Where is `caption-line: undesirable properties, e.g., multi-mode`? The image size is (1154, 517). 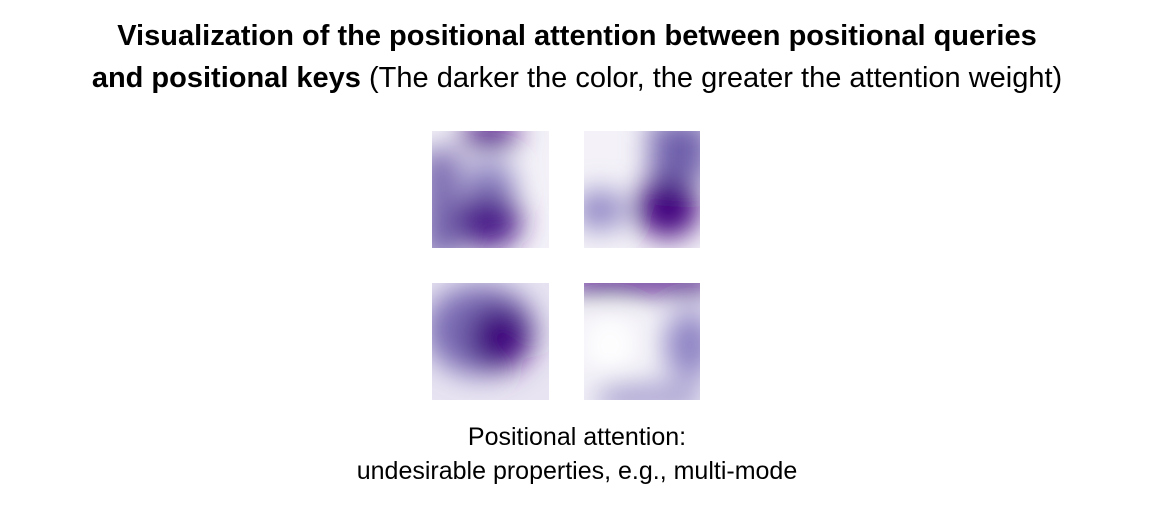
caption-line: undesirable properties, e.g., multi-mode is located at coordinates (577, 471).